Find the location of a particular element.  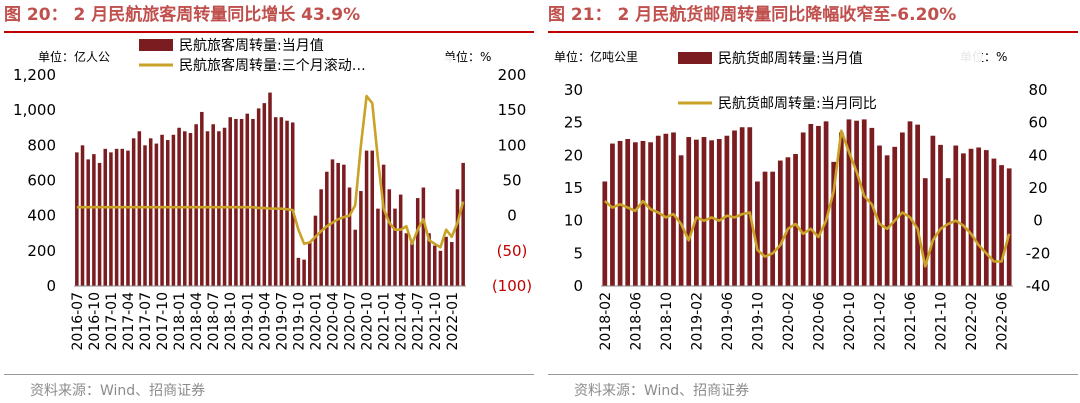

y-left-tick-label: 600 is located at coordinates (41, 181).